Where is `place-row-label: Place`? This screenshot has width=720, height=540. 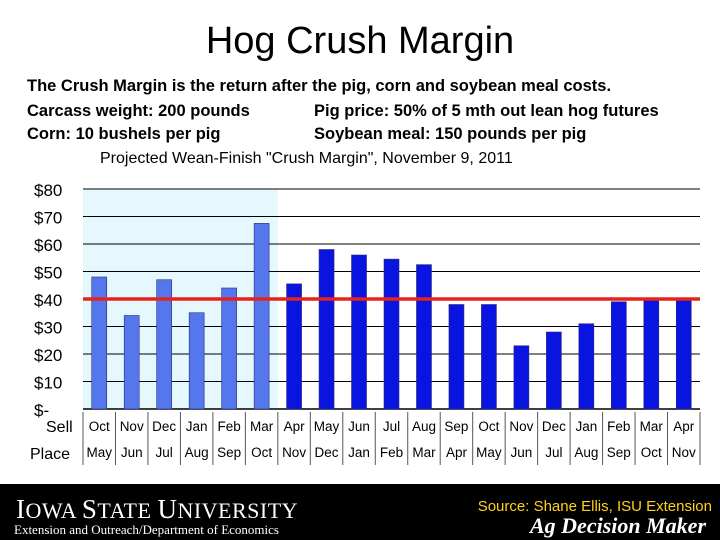
place-row-label: Place is located at coordinates (50, 454).